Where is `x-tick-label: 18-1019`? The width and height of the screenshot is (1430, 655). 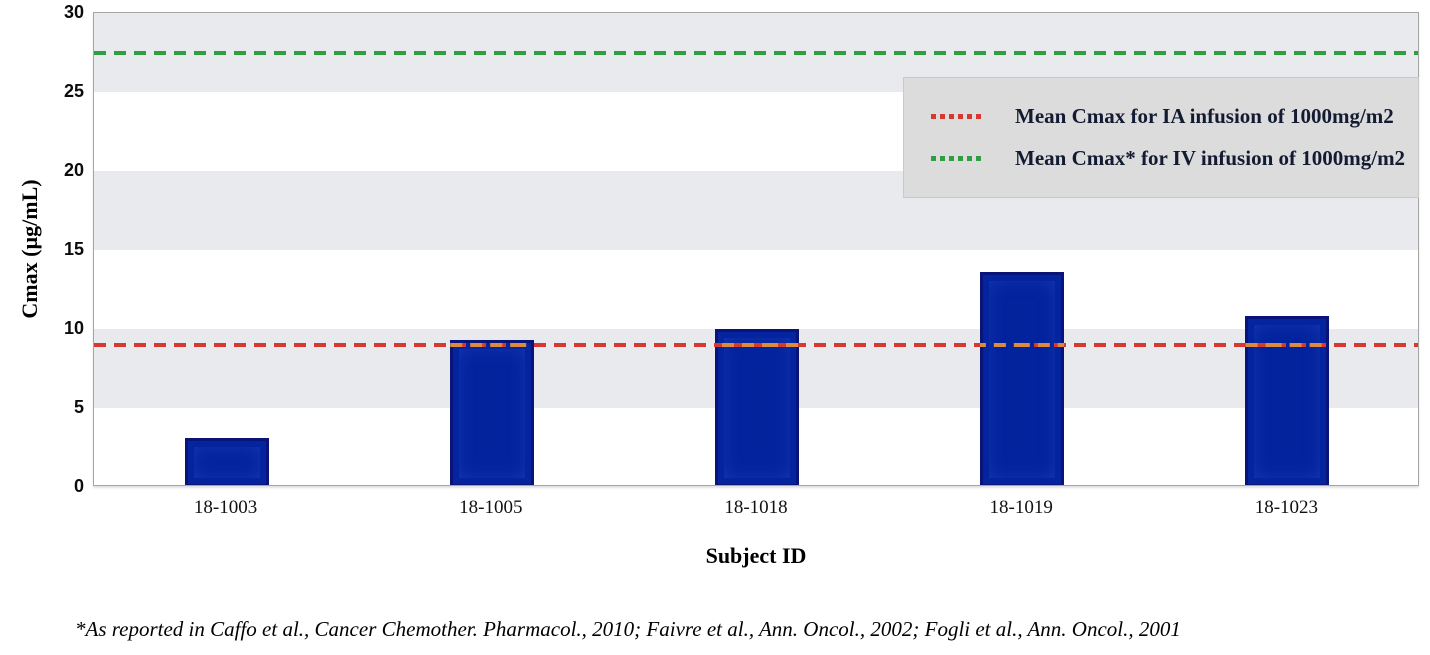 x-tick-label: 18-1019 is located at coordinates (1021, 507).